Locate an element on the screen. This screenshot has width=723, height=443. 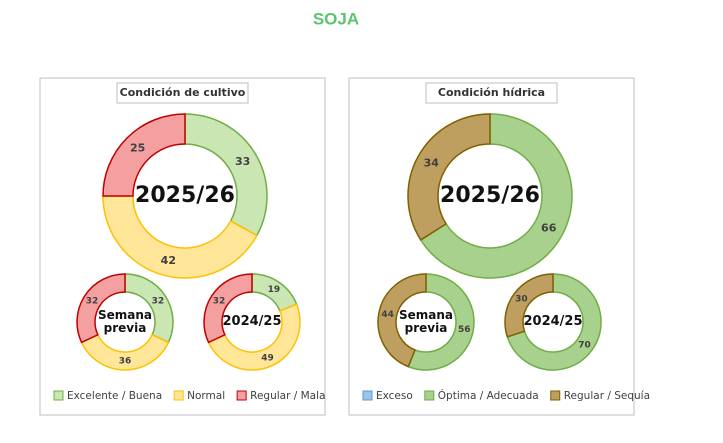
panel-title: Condición de cultivo is located at coordinates (183, 92).